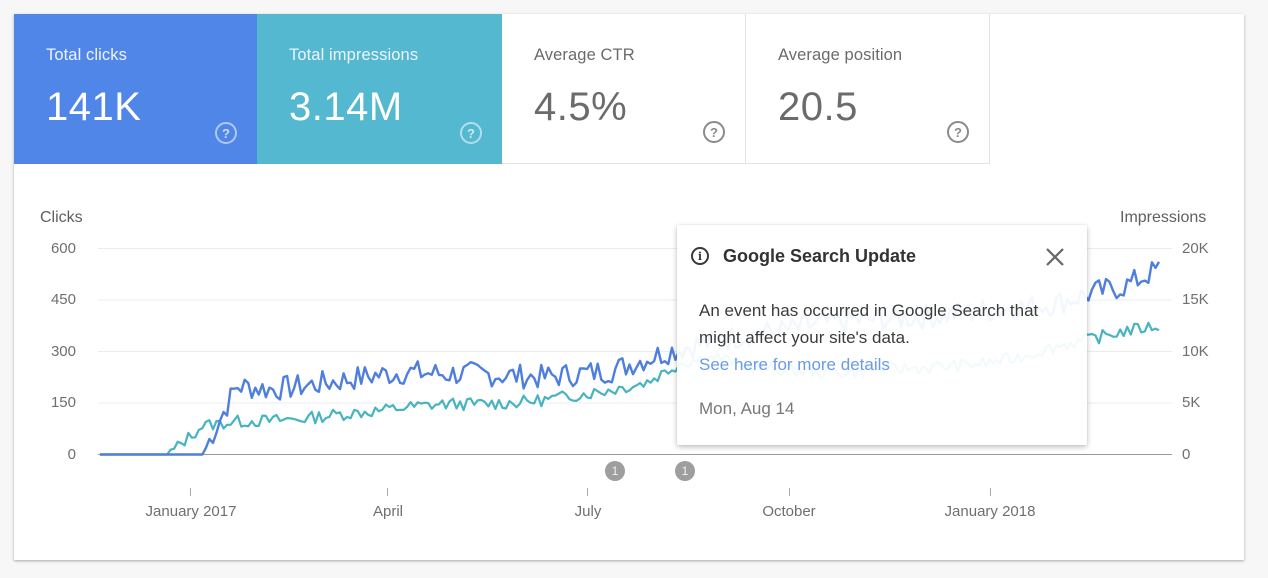  Describe the element at coordinates (71, 454) in the screenshot. I see `y-tick-left: 0` at that location.